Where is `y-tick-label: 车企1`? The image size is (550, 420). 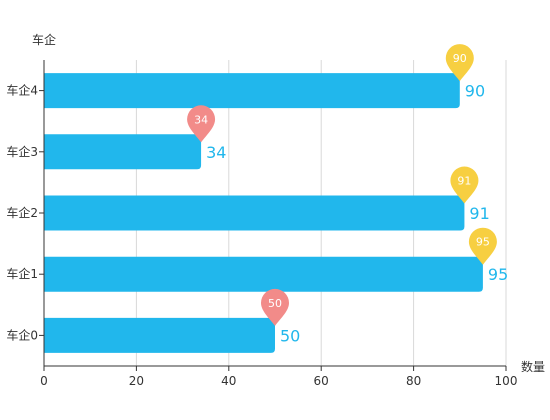 y-tick-label: 车企1 is located at coordinates (22, 273).